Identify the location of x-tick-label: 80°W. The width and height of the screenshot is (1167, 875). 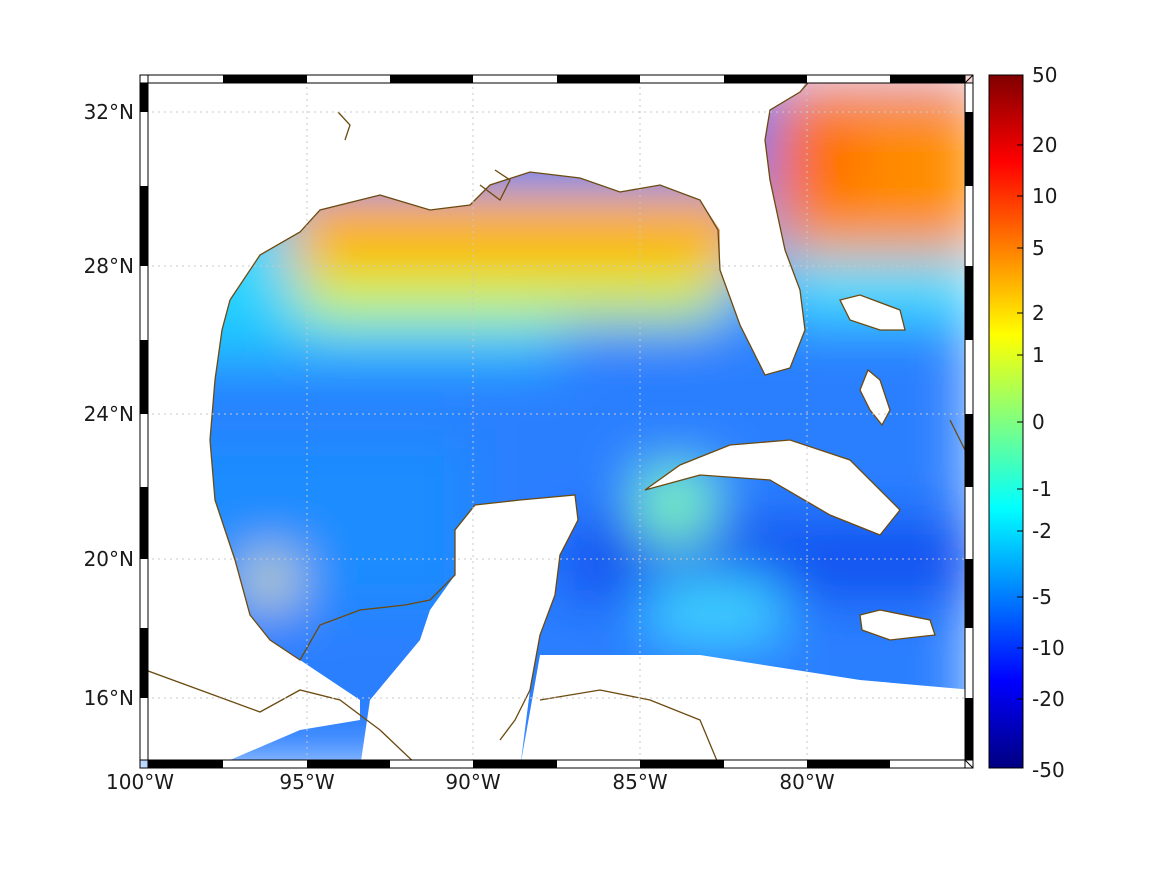
(806, 782).